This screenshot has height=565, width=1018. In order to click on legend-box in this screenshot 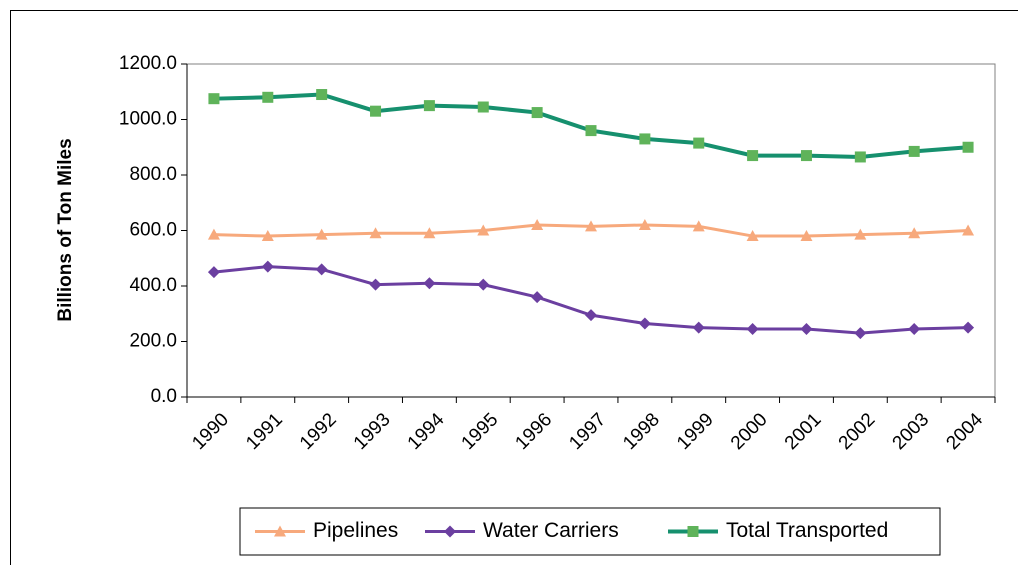, I will do `click(590, 531)`.